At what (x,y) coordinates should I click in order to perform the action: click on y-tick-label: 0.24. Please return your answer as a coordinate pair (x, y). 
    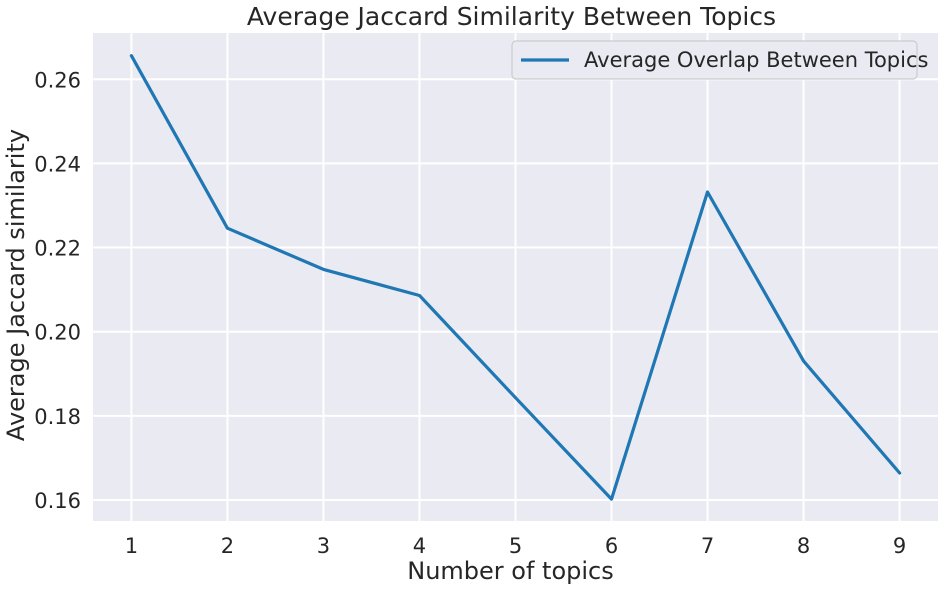
    Looking at the image, I should click on (57, 164).